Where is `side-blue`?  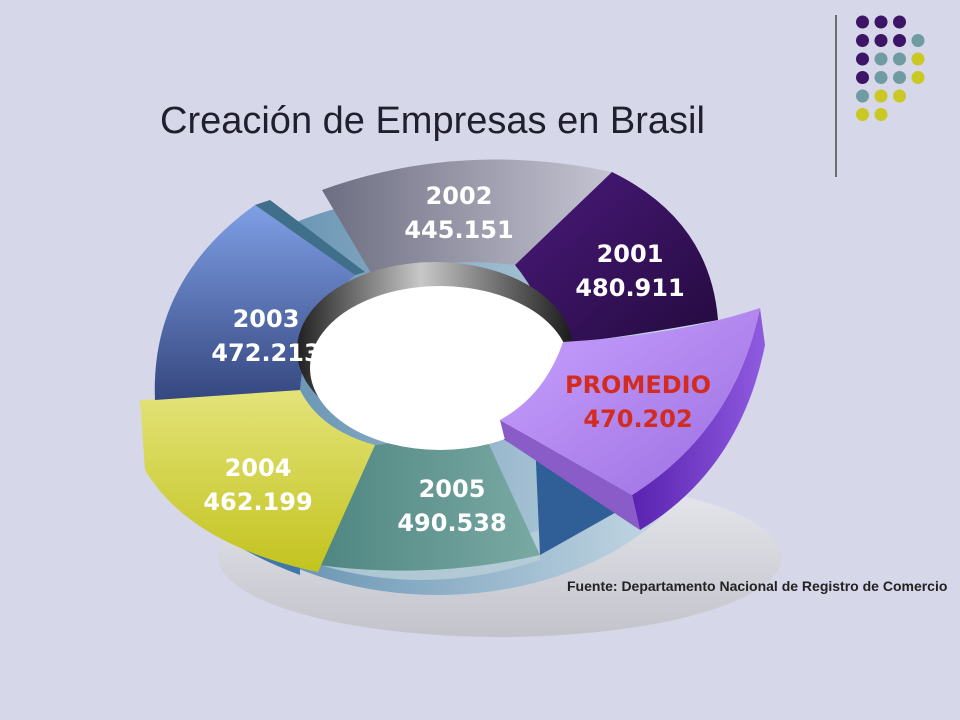 side-blue is located at coordinates (550, 490).